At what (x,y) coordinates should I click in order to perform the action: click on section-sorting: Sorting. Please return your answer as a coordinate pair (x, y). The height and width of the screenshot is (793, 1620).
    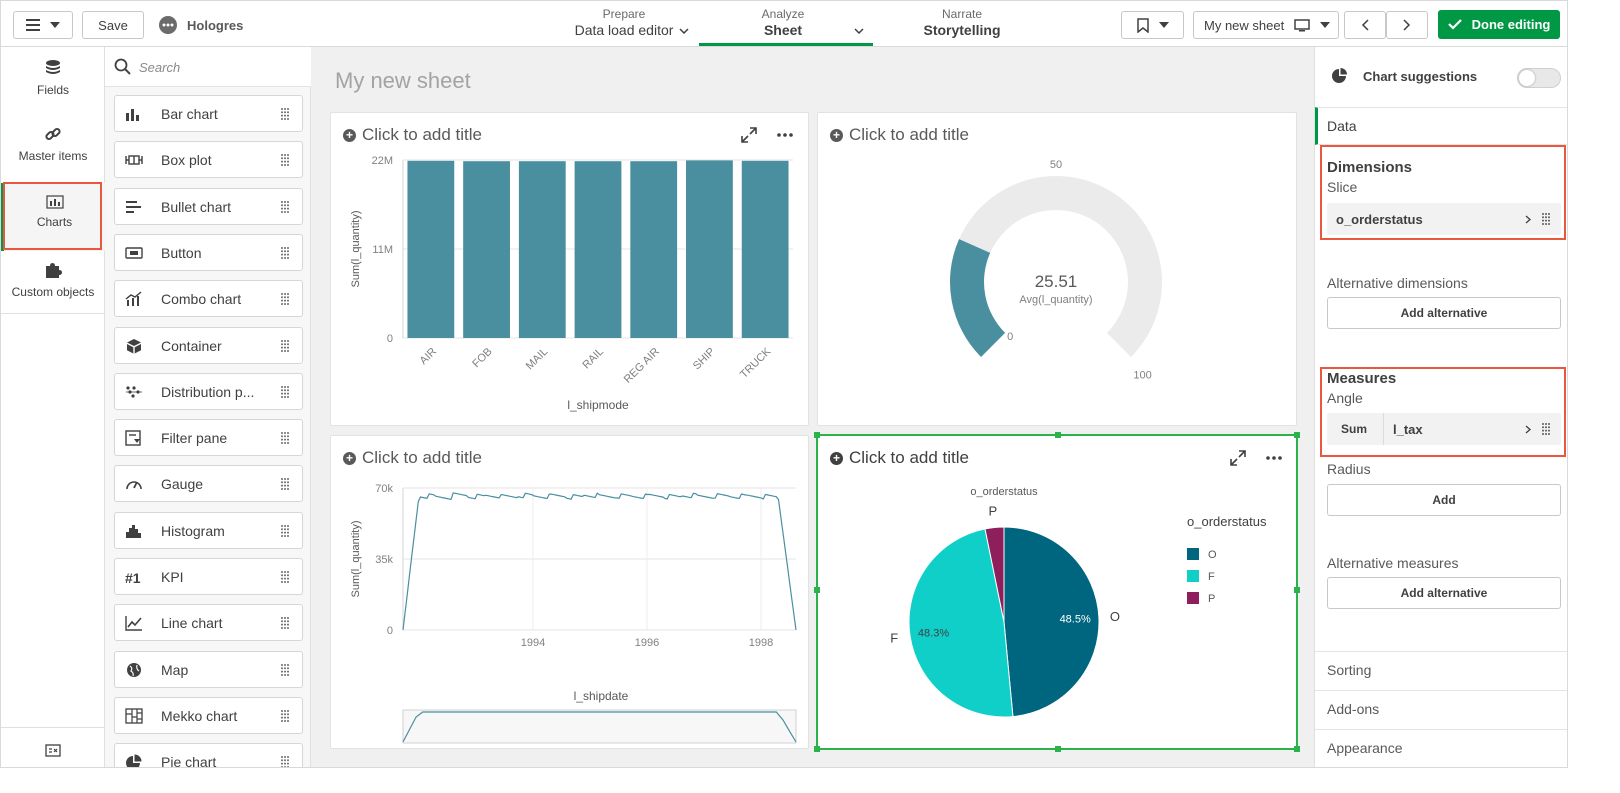
    Looking at the image, I should click on (1441, 670).